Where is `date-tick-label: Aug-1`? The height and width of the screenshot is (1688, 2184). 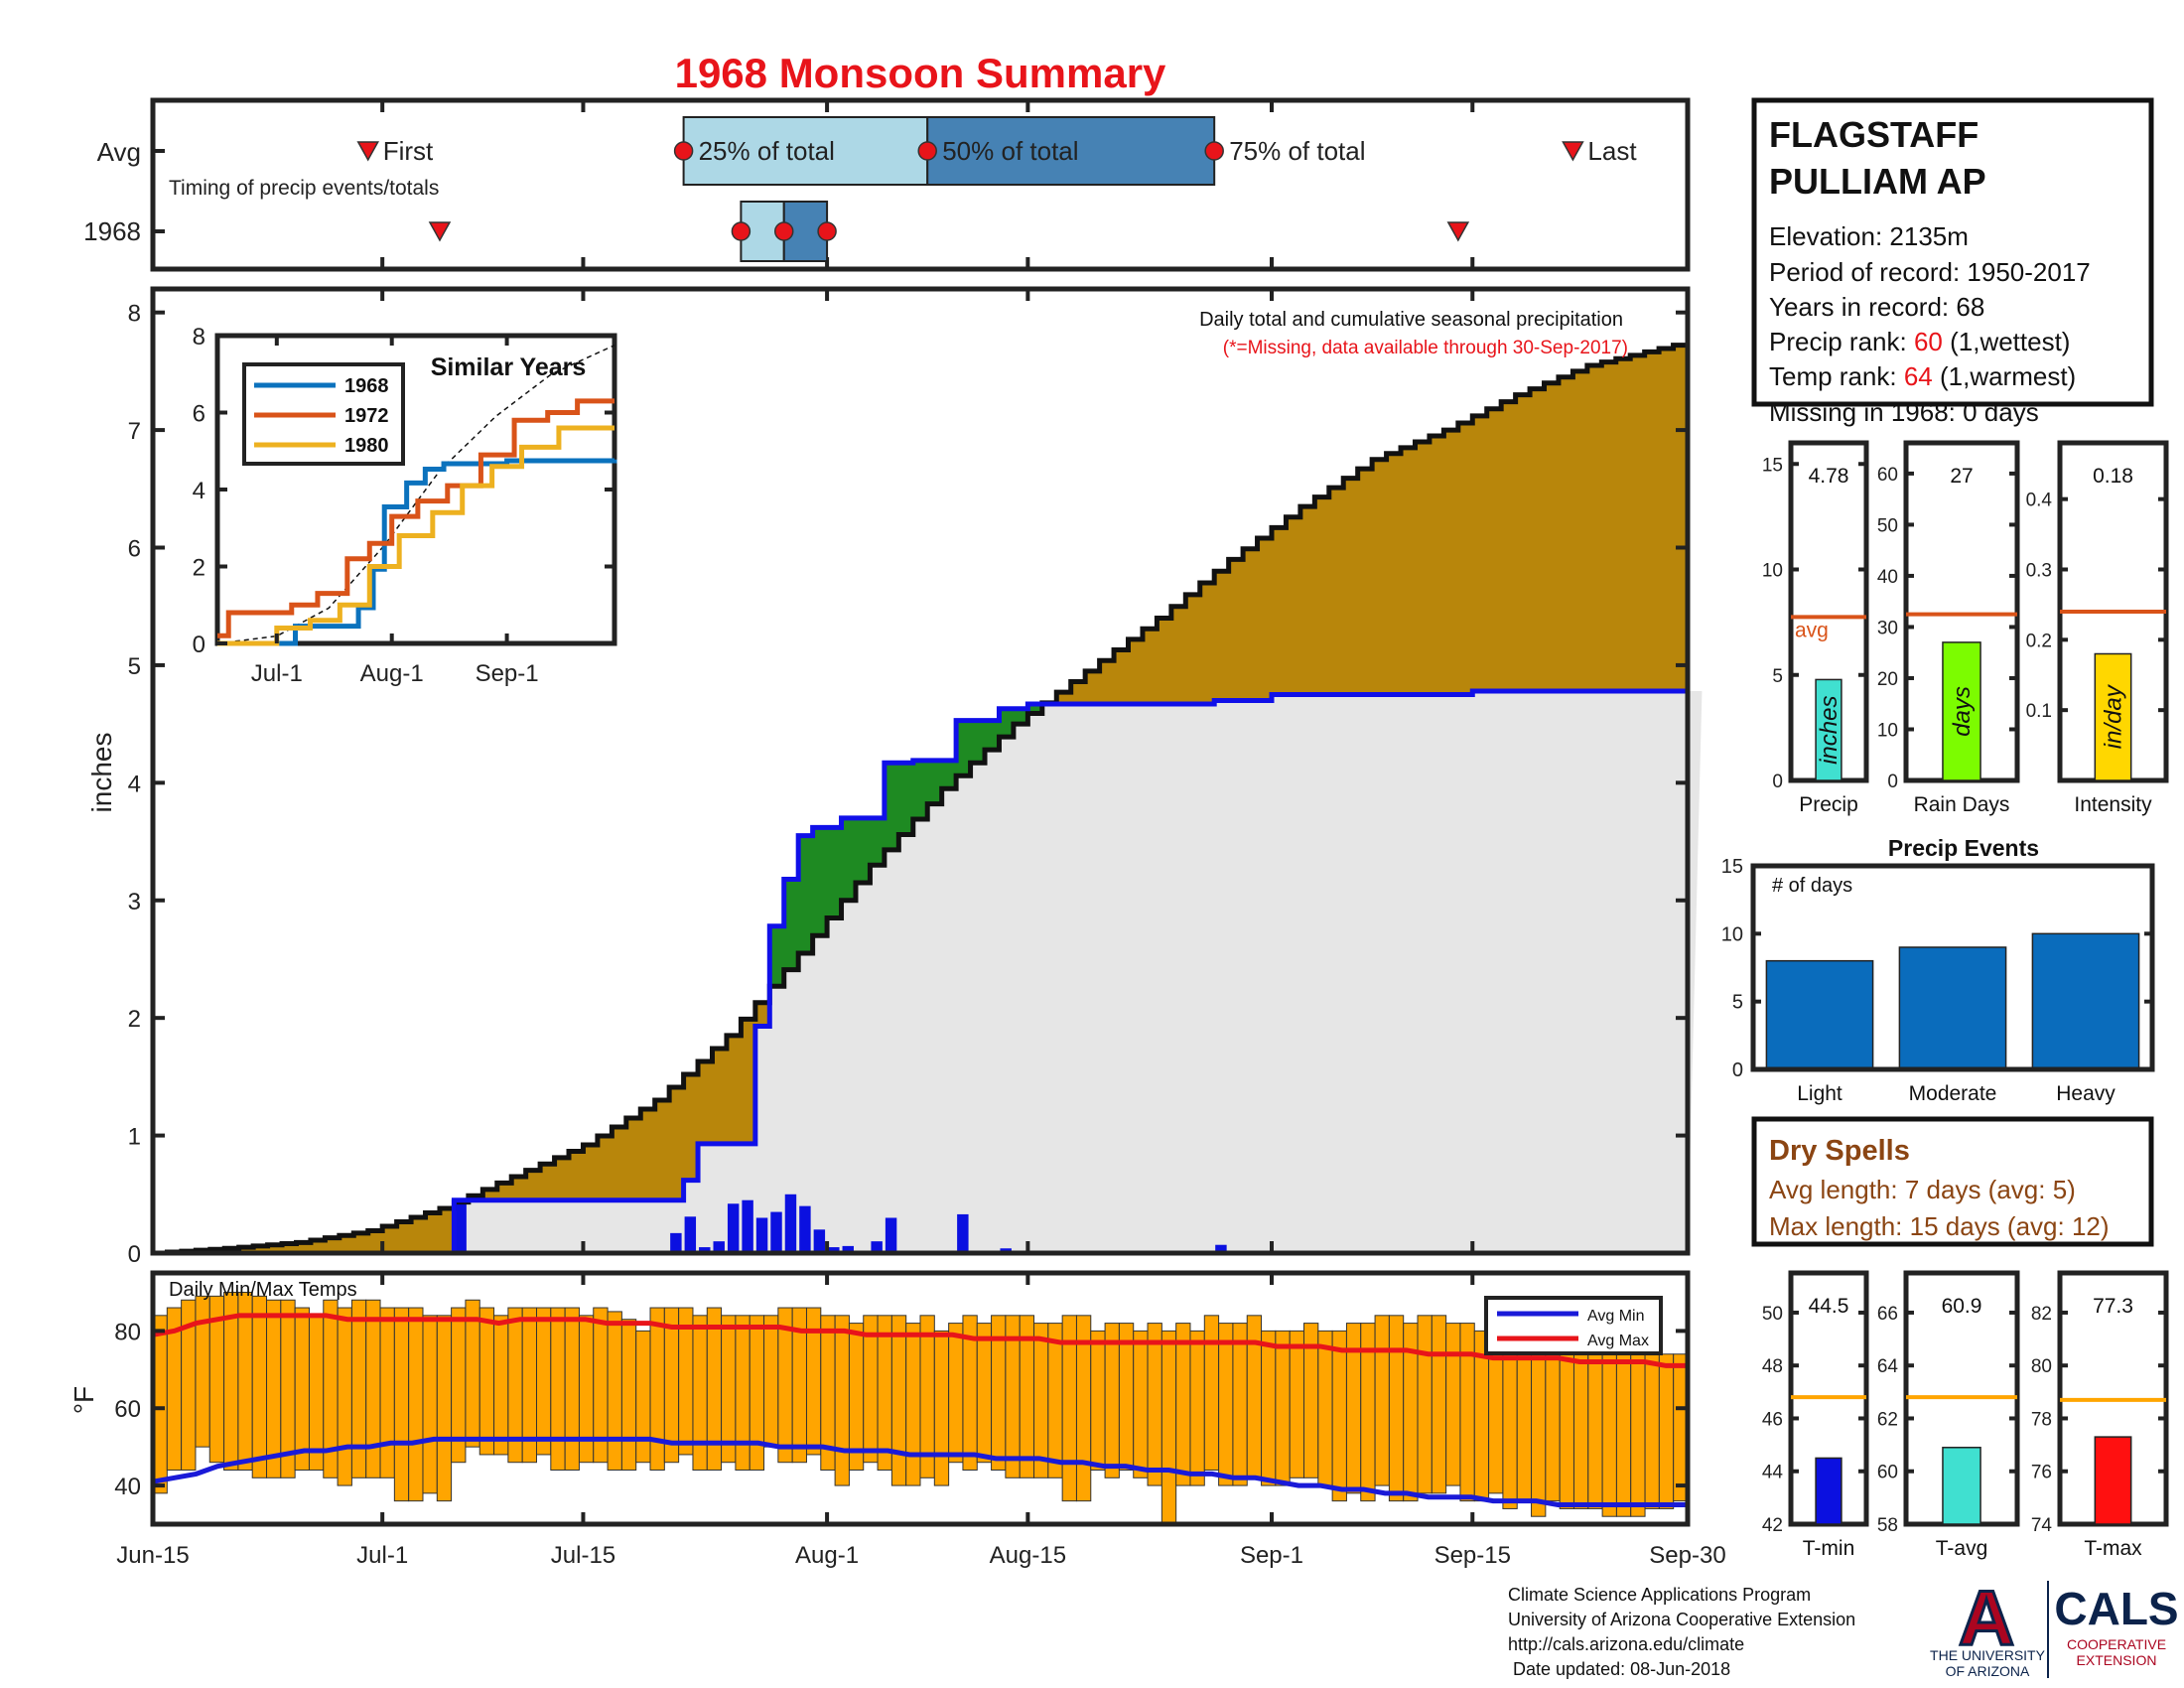 date-tick-label: Aug-1 is located at coordinates (827, 1555).